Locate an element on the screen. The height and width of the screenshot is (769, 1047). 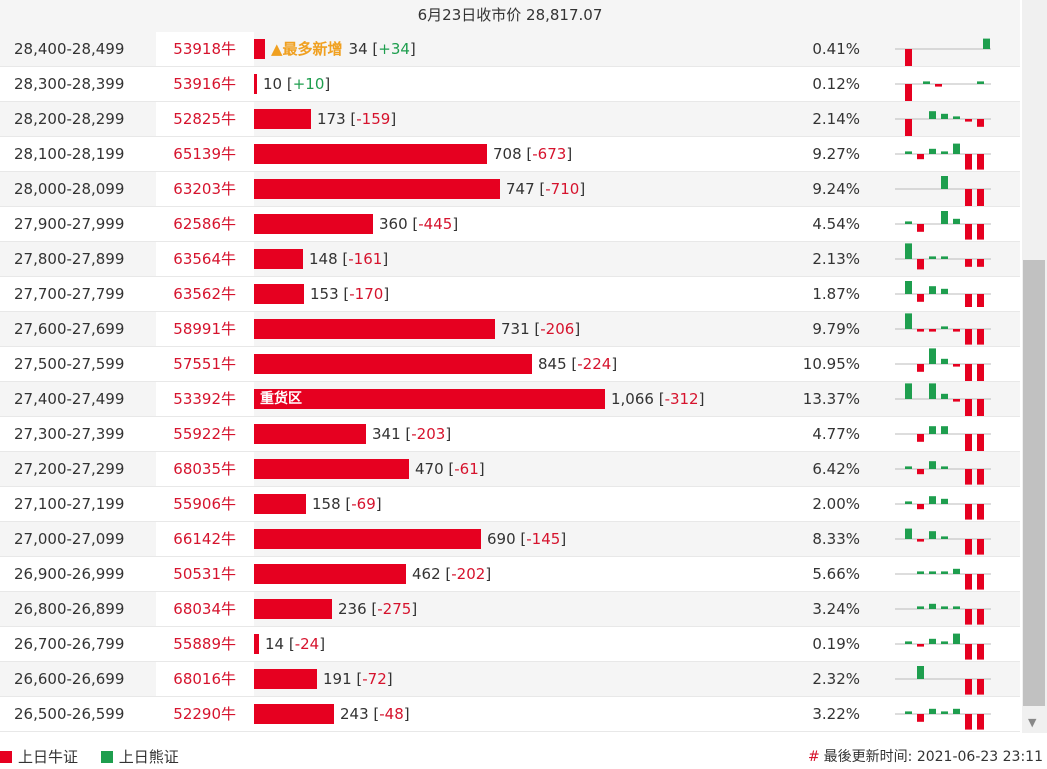
code-cell: 68016牛 is located at coordinates (205, 679).